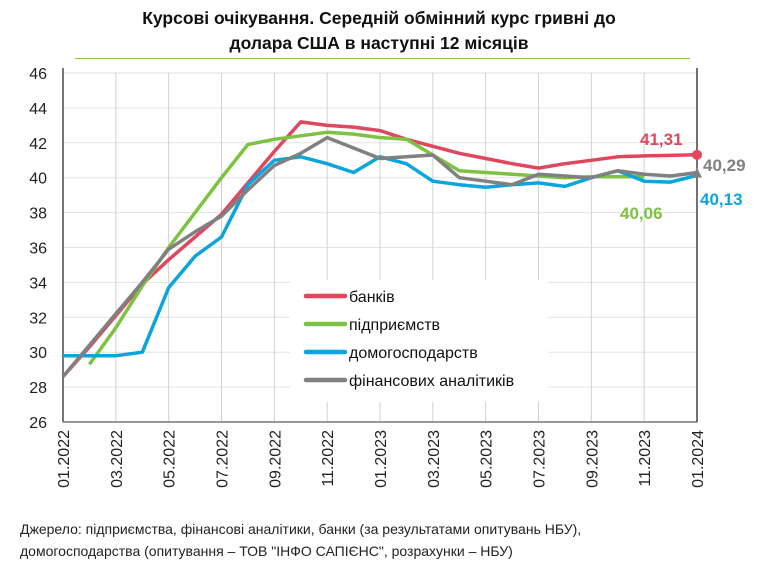 The image size is (758, 571). Describe the element at coordinates (697, 172) in the screenshot. I see `end-marker-analysts` at that location.